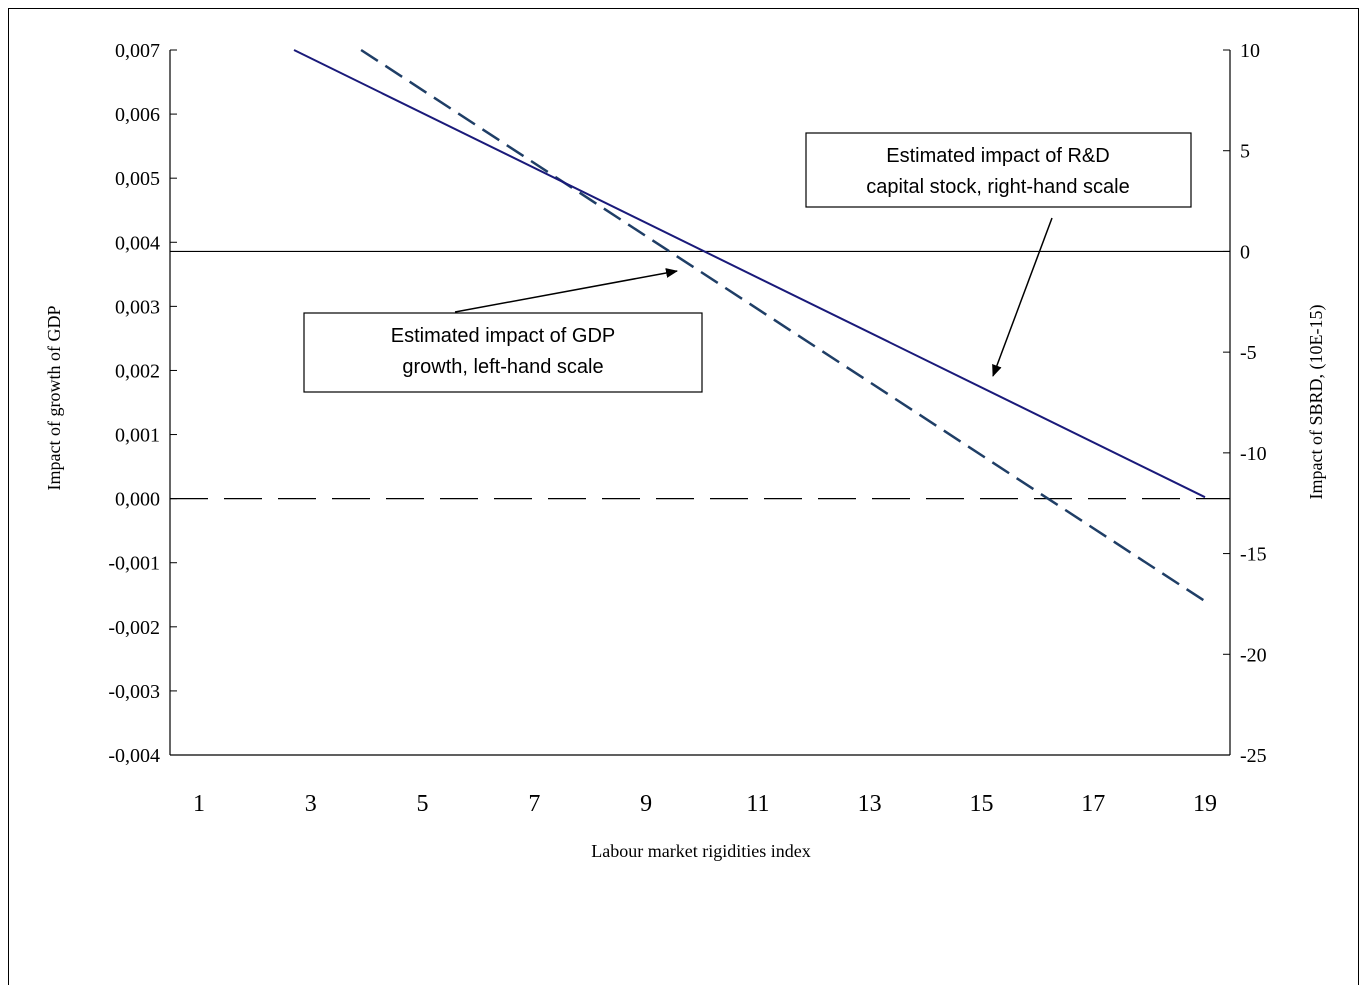  Describe the element at coordinates (137, 307) in the screenshot. I see `left-y-tick-label: 0,003` at that location.